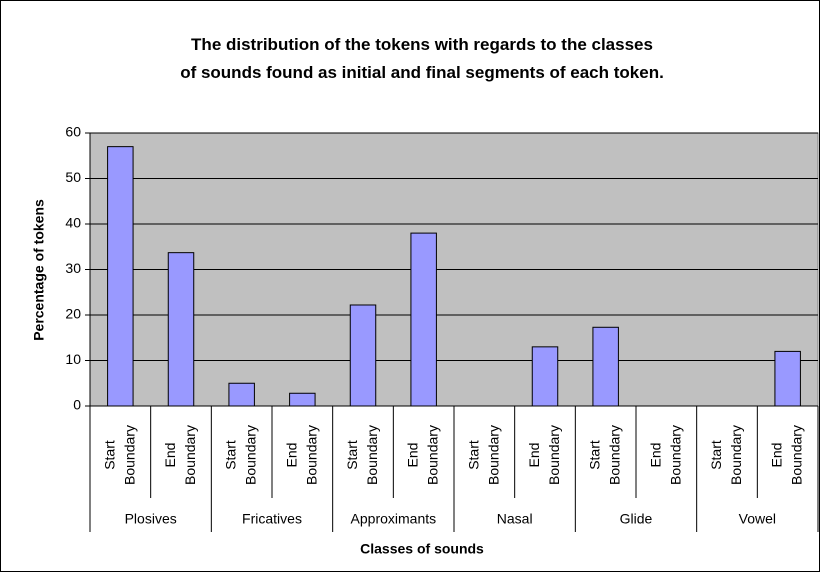  I want to click on y-tick-label: 20, so click(73, 314).